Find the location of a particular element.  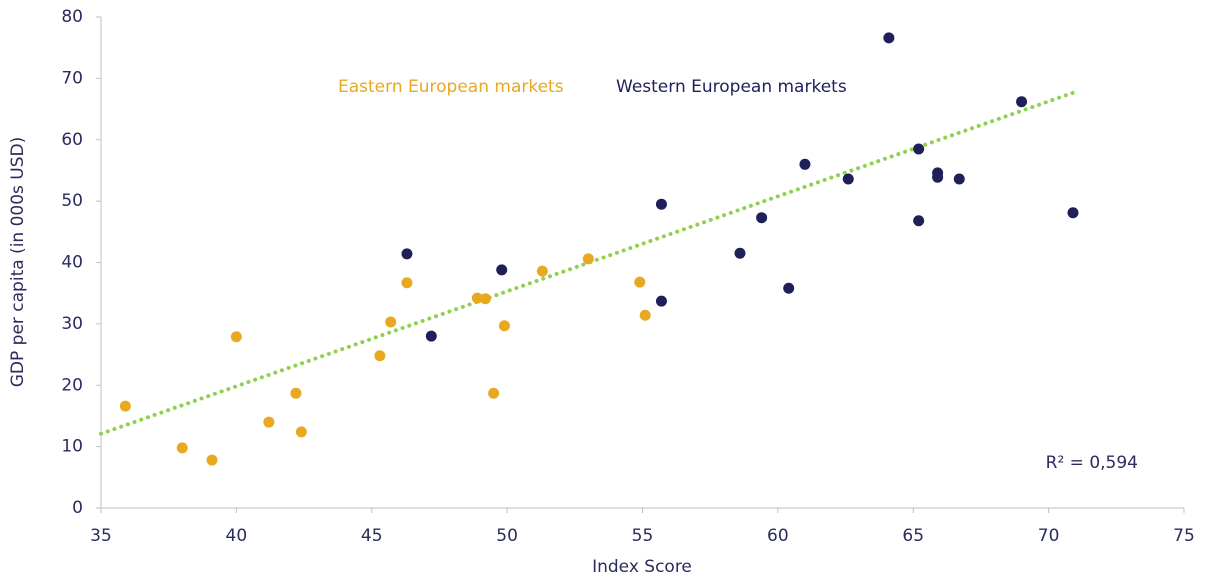

y-tick-label: 30 is located at coordinates (72, 324).